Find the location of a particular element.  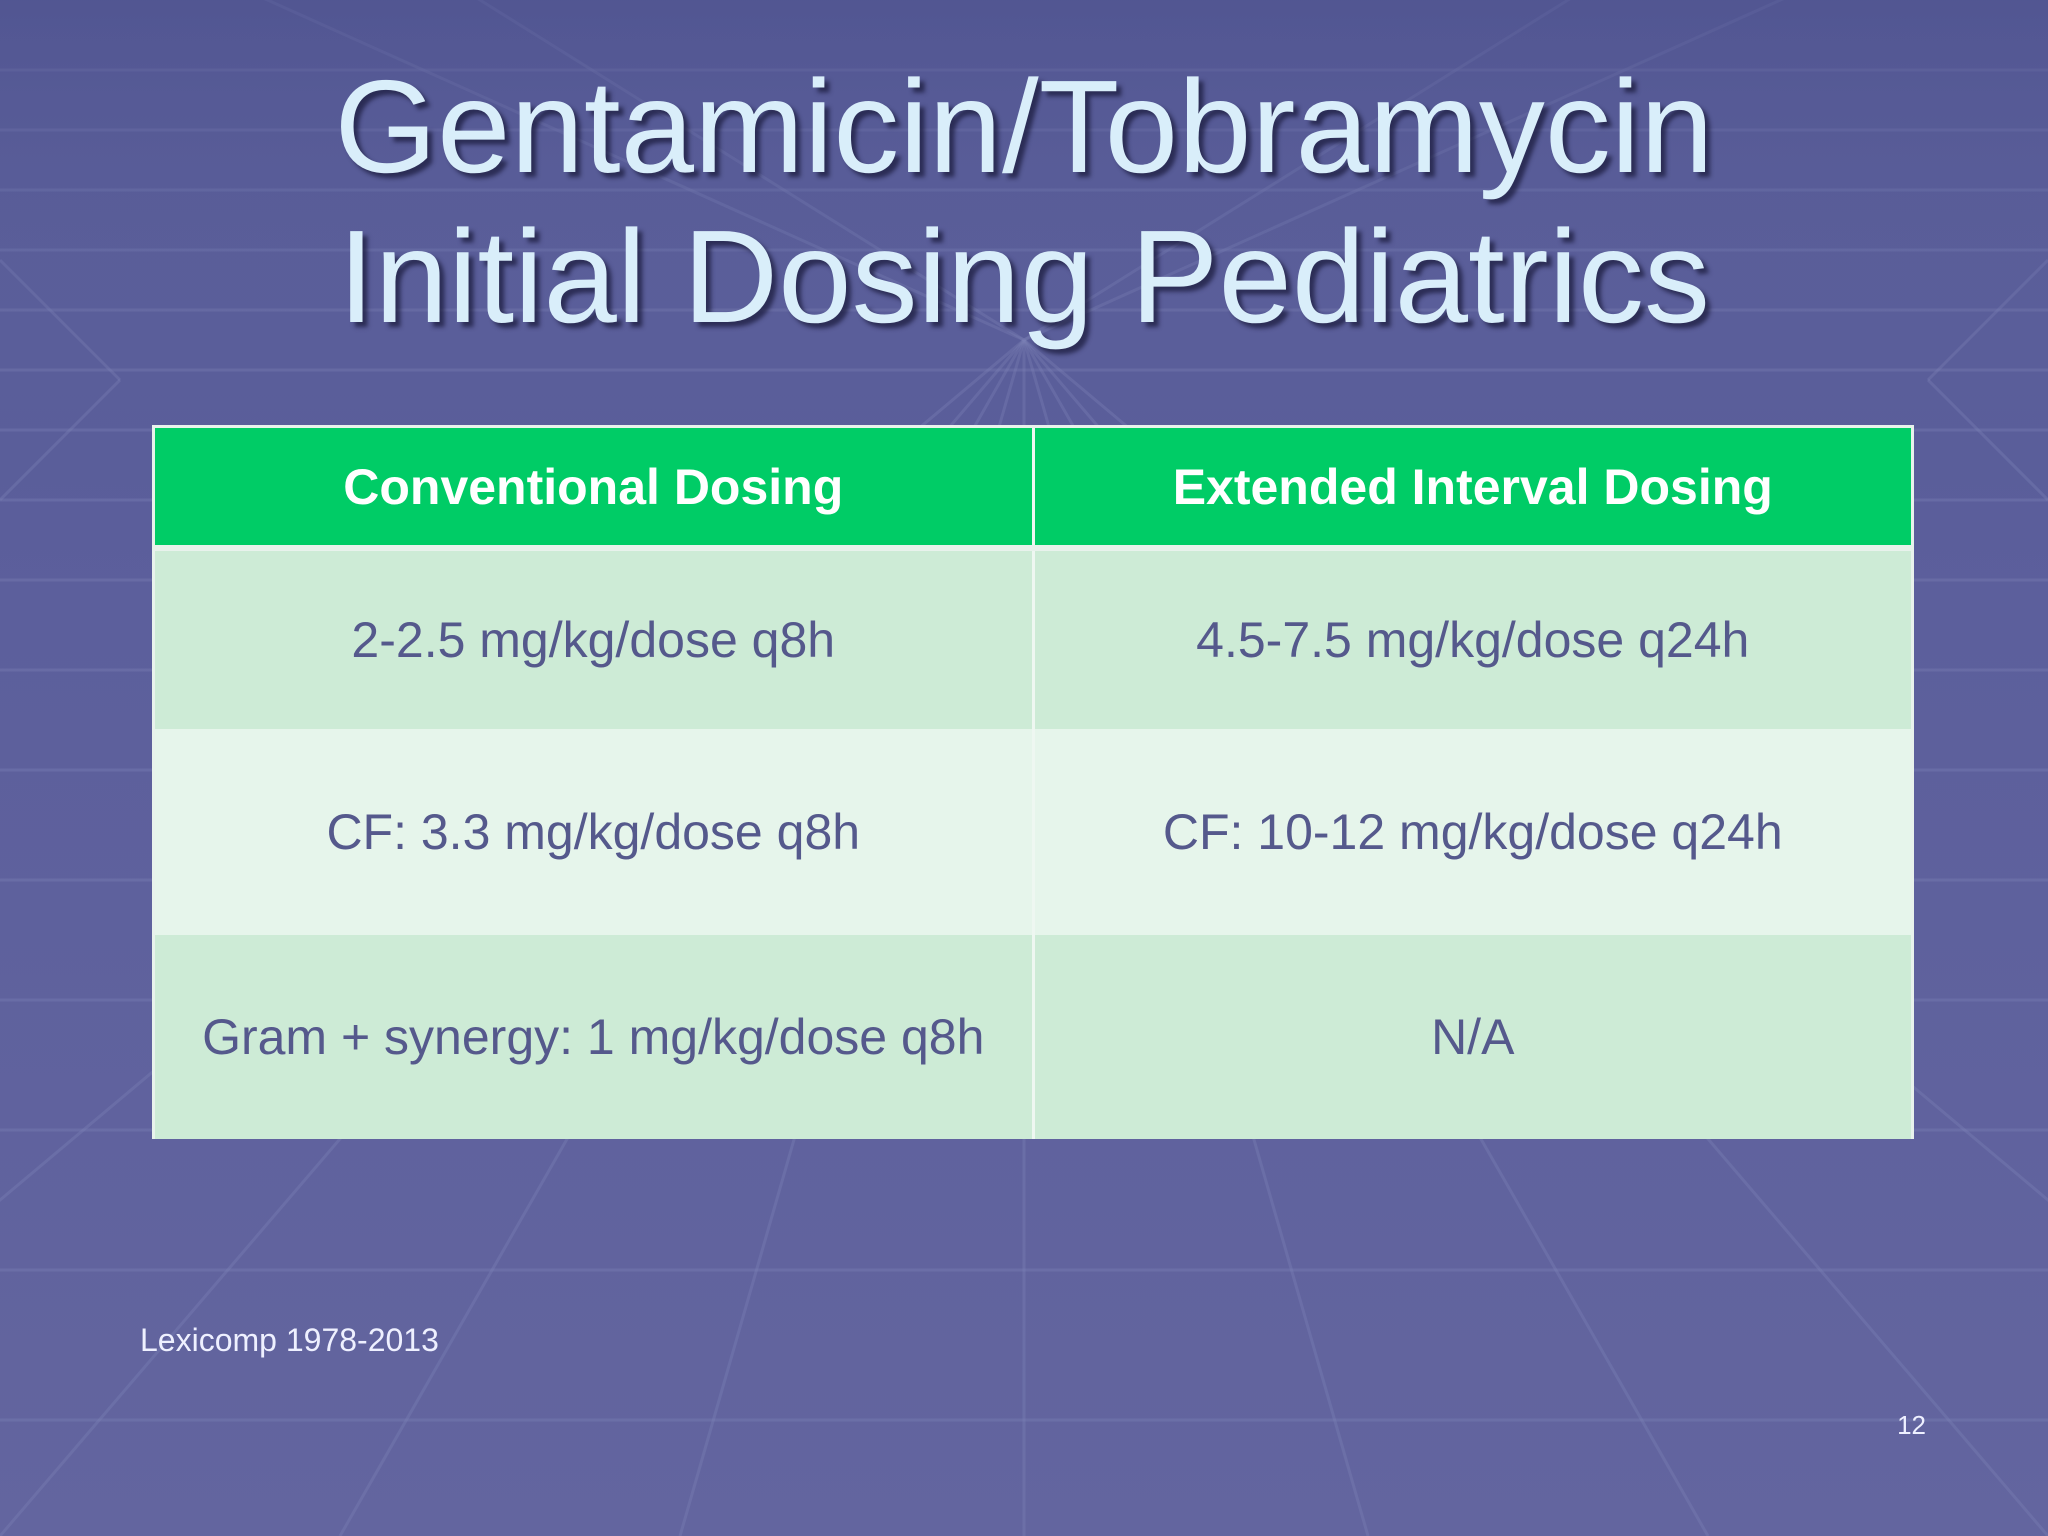

table-row: Gram + synergy: 1 mg/kg/dose q8h N/A is located at coordinates (1033, 1037).